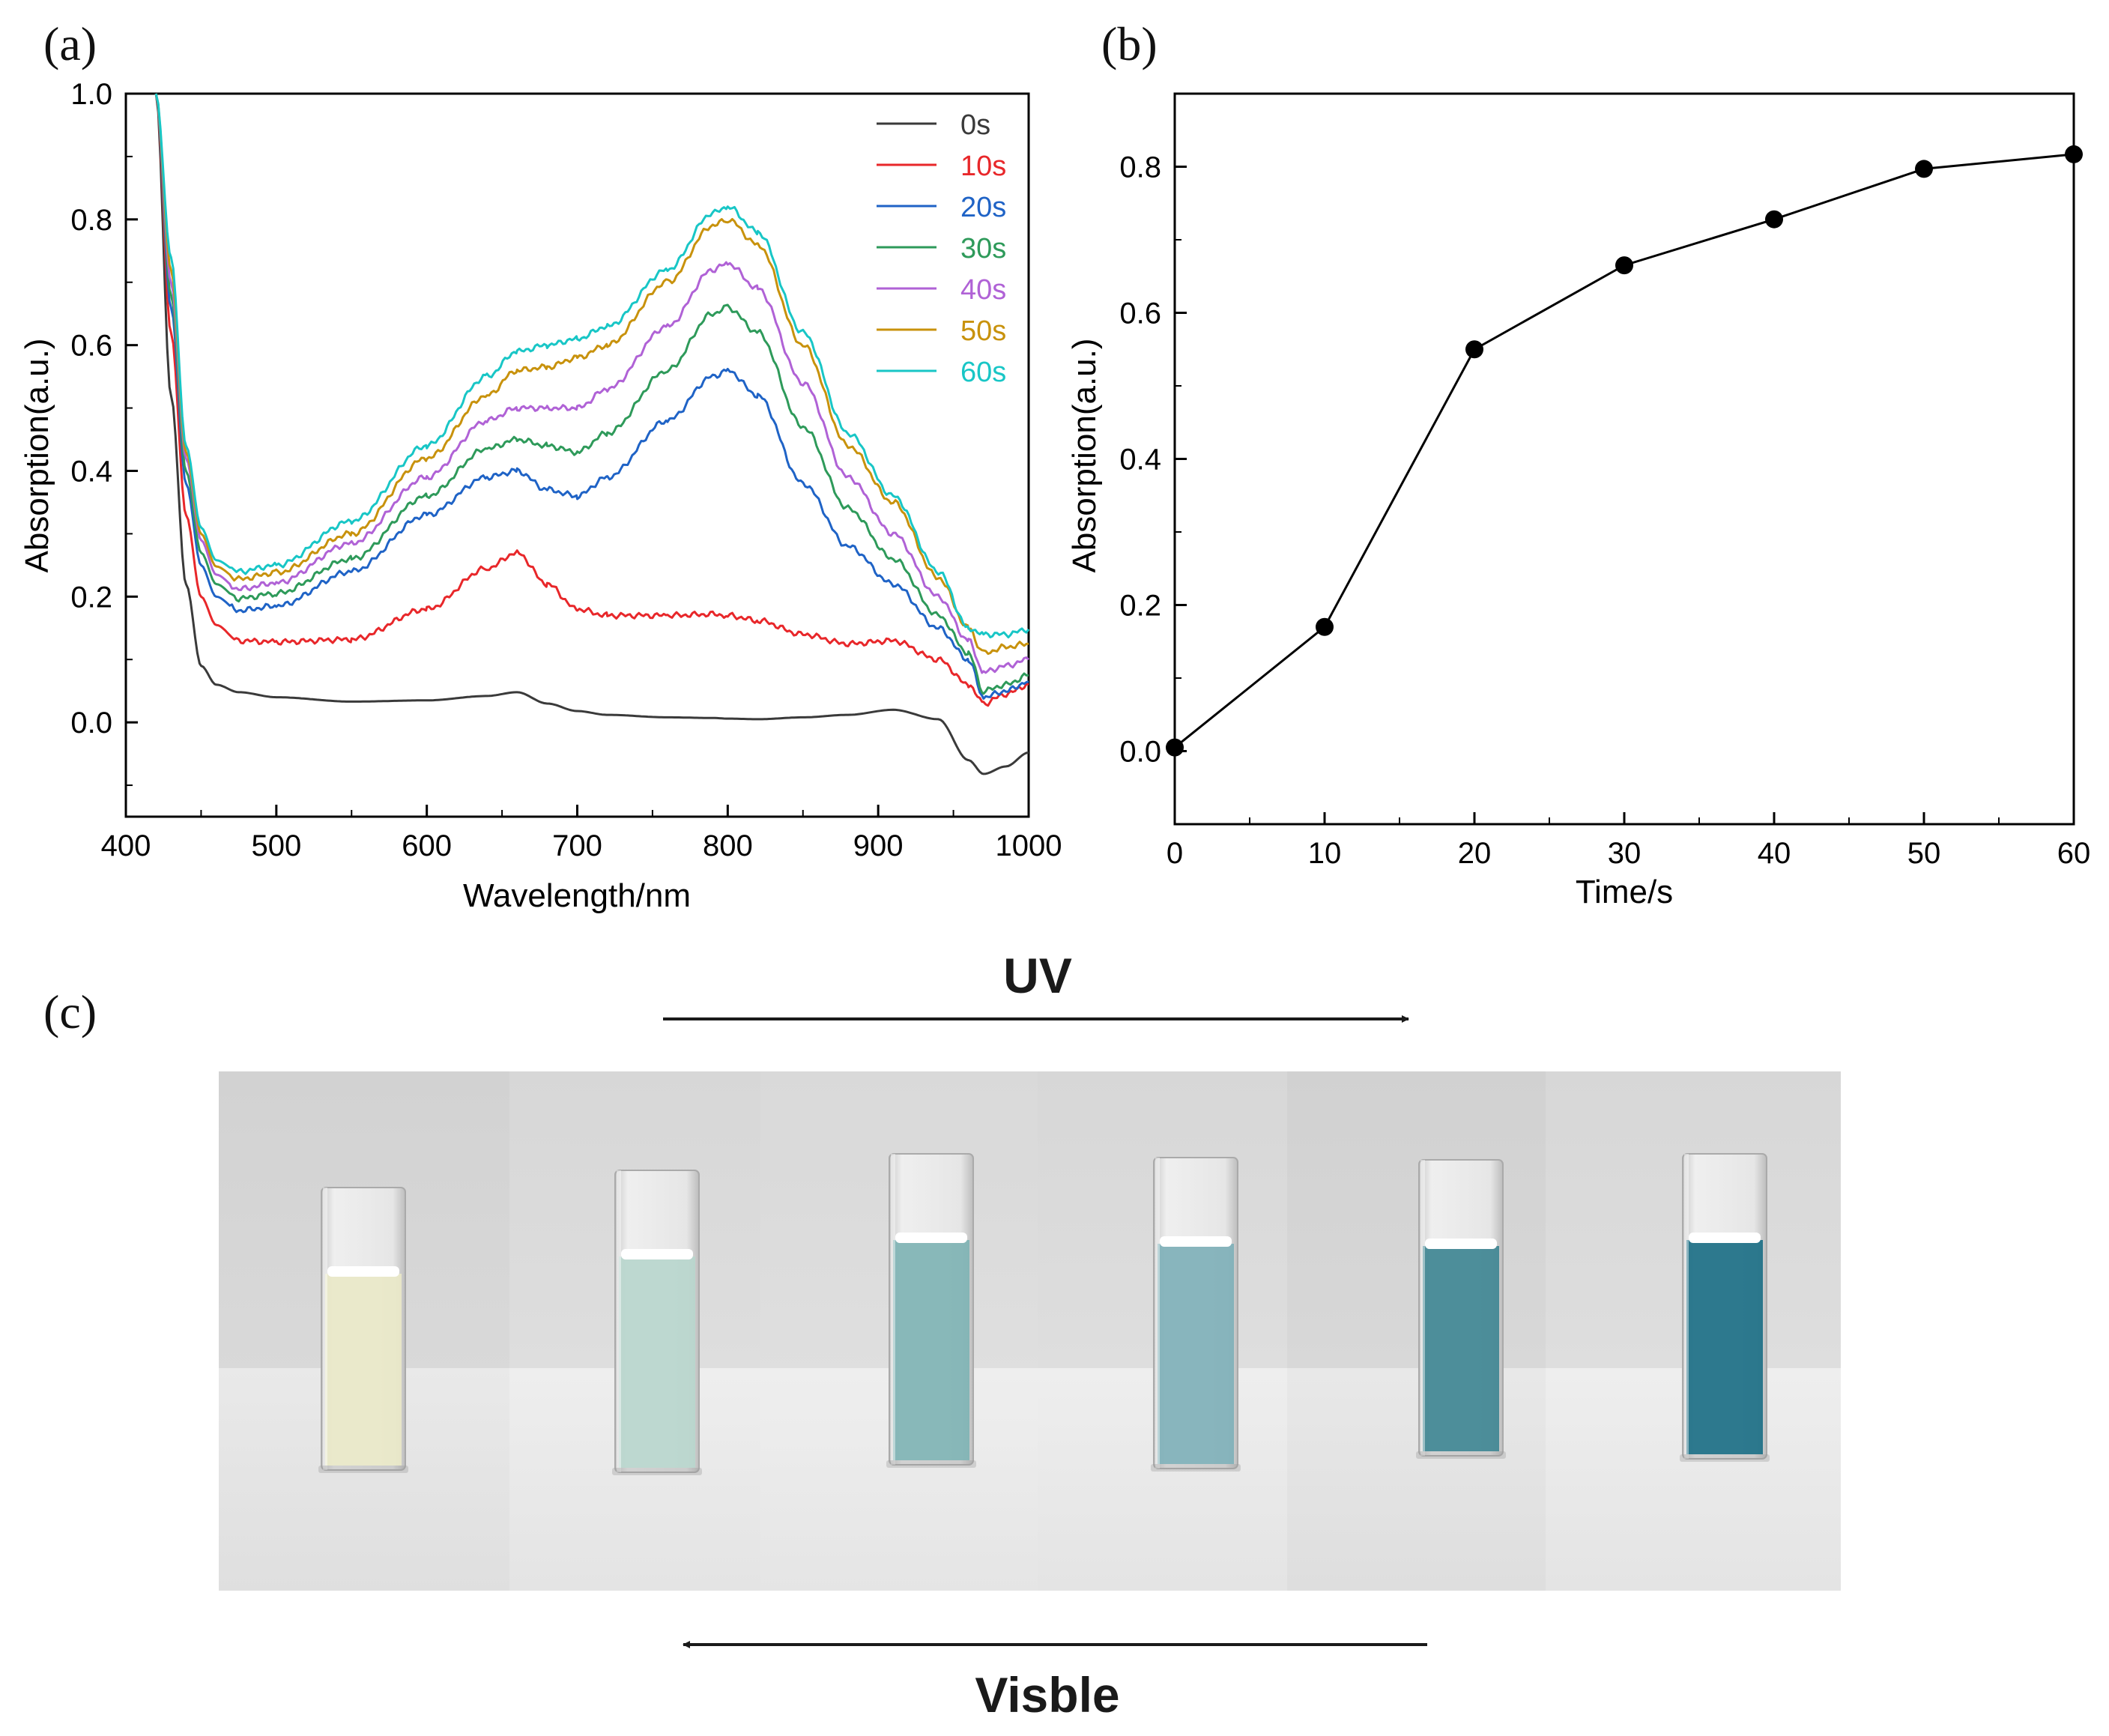 The width and height of the screenshot is (2109, 1736). What do you see at coordinates (427, 845) in the screenshot?
I see `x-tick-label: 600` at bounding box center [427, 845].